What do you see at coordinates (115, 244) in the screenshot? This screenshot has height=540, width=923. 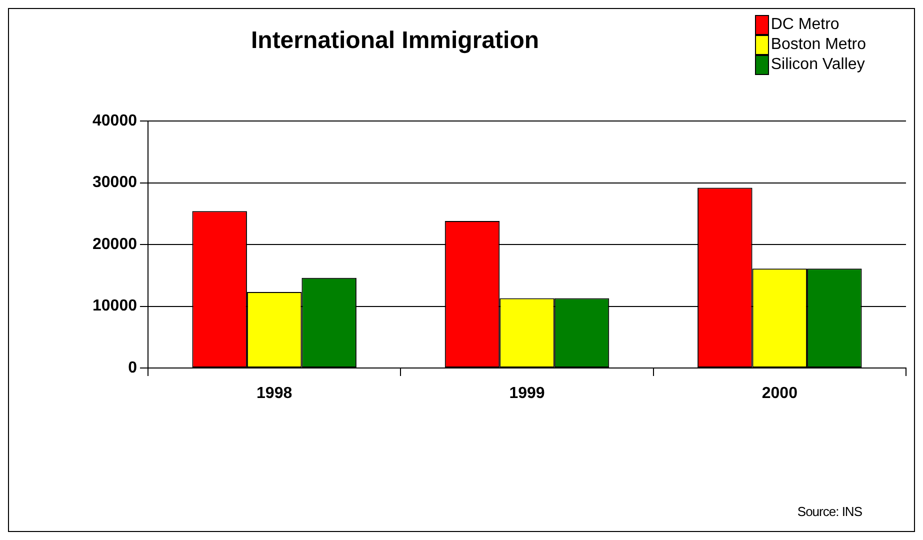 I see `y-tick-label: 20000` at bounding box center [115, 244].